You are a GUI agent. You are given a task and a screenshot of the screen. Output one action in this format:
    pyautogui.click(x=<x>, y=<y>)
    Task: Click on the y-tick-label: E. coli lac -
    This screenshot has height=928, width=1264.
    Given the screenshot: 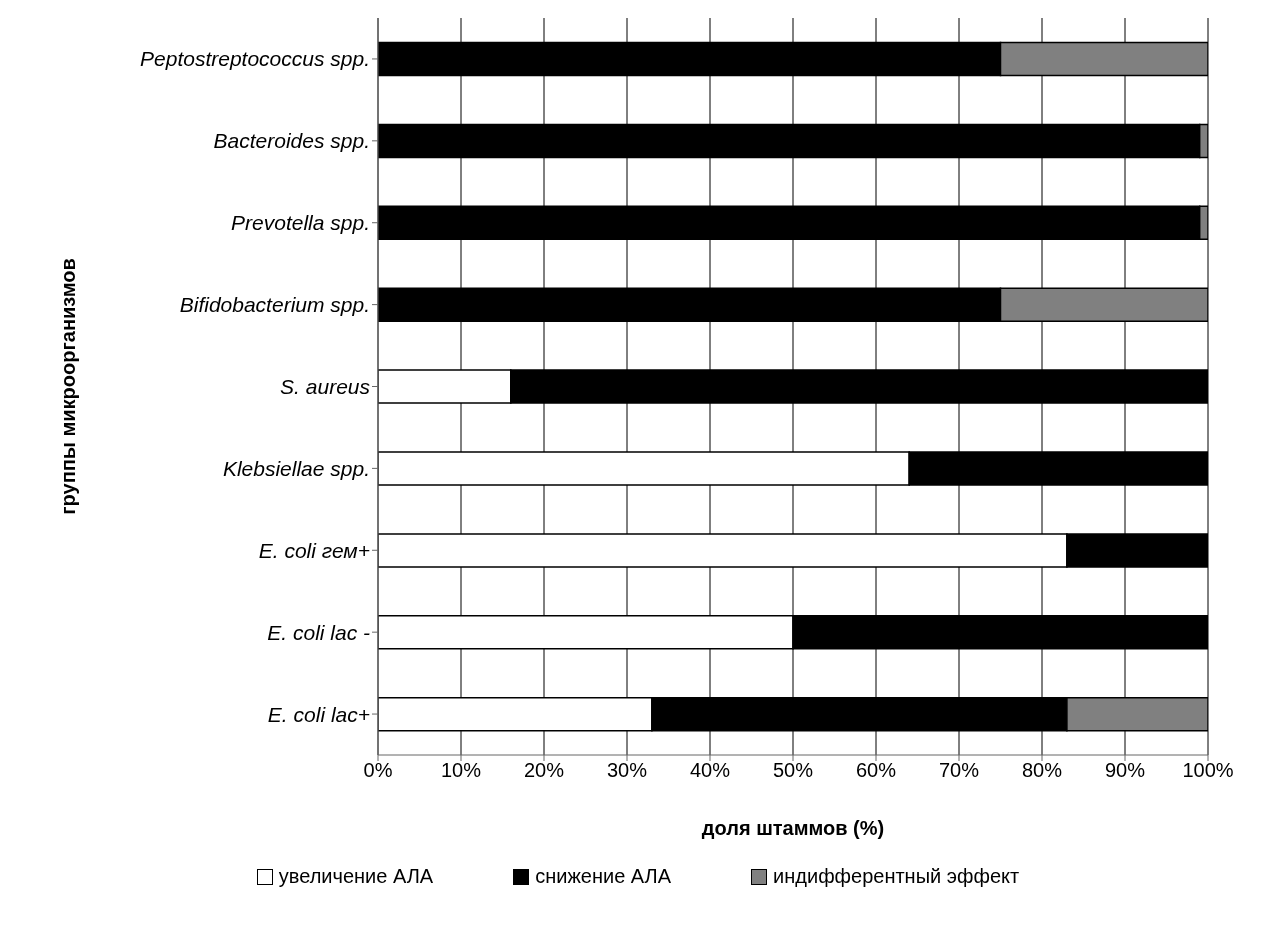 What is the action you would take?
    pyautogui.click(x=318, y=632)
    